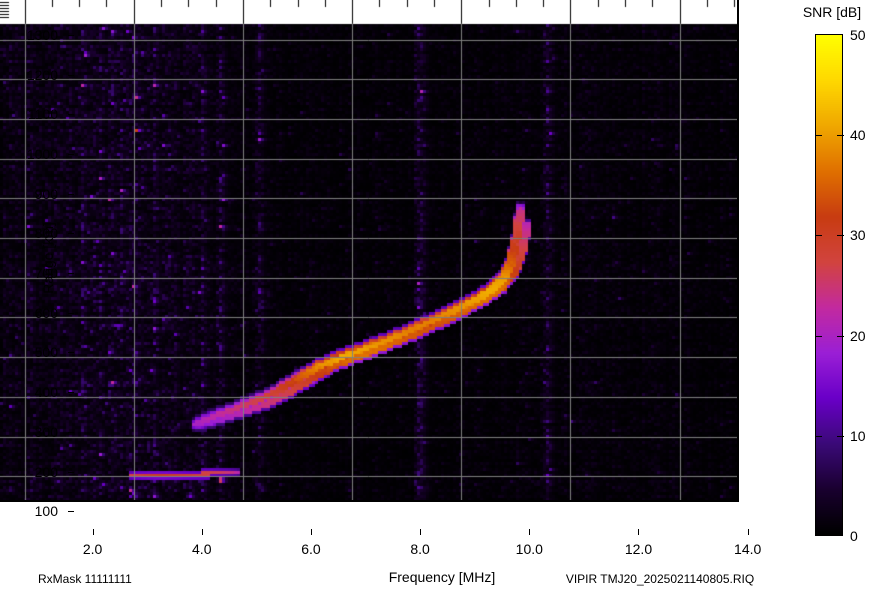 The image size is (884, 595). I want to click on x-tick-label: 10.0, so click(529, 549).